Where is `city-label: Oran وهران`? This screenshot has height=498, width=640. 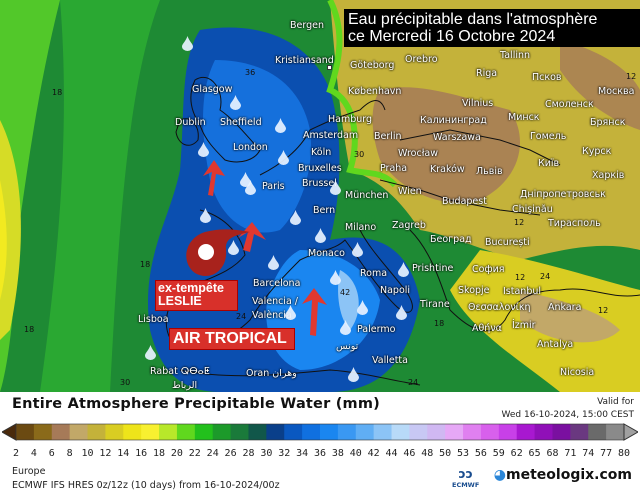 city-label: Oran وهران is located at coordinates (271, 373).